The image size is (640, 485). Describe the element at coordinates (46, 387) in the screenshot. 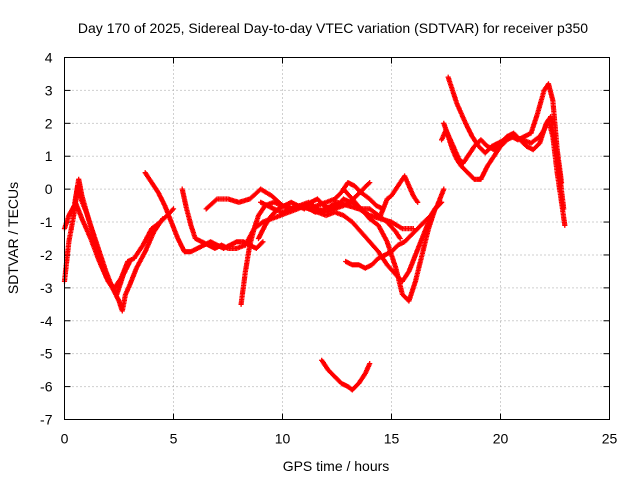

I see `y-tick-label: -6` at that location.